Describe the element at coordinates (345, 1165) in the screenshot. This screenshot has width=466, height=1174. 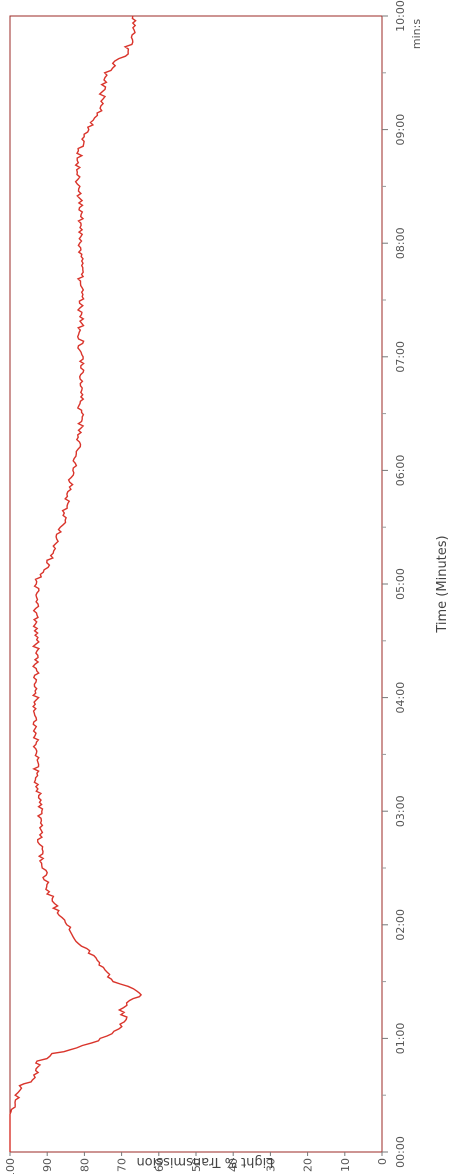
I see `y-tick-label: 10` at that location.